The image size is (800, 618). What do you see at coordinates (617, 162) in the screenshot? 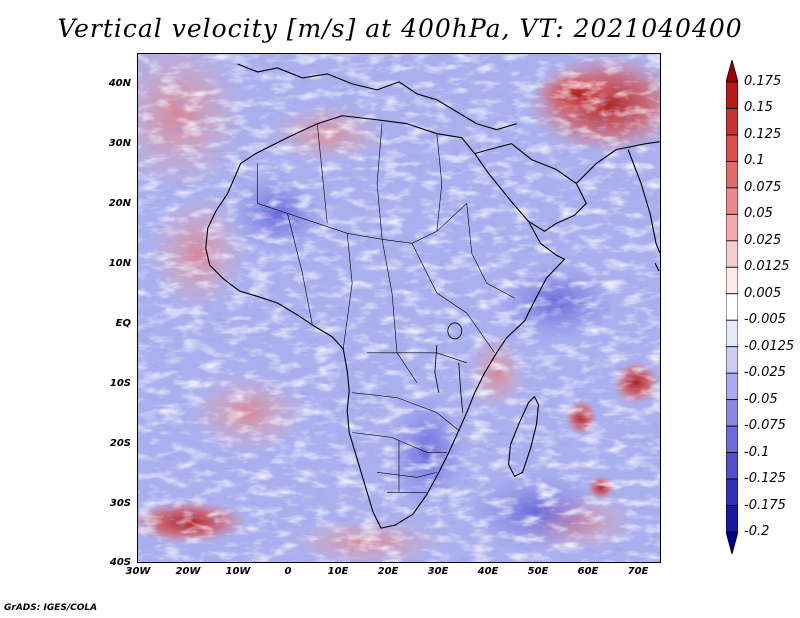
I see `asia-coastline` at bounding box center [617, 162].